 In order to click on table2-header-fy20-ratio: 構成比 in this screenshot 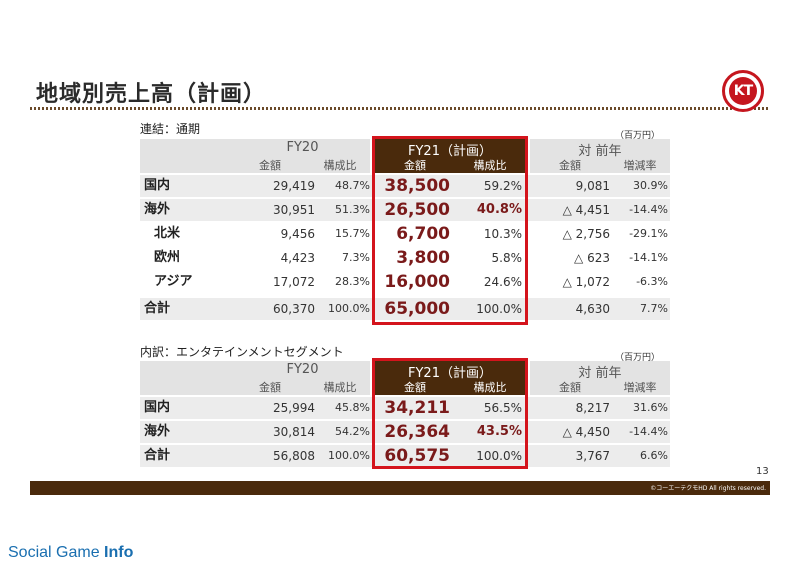, I will do `click(340, 387)`.